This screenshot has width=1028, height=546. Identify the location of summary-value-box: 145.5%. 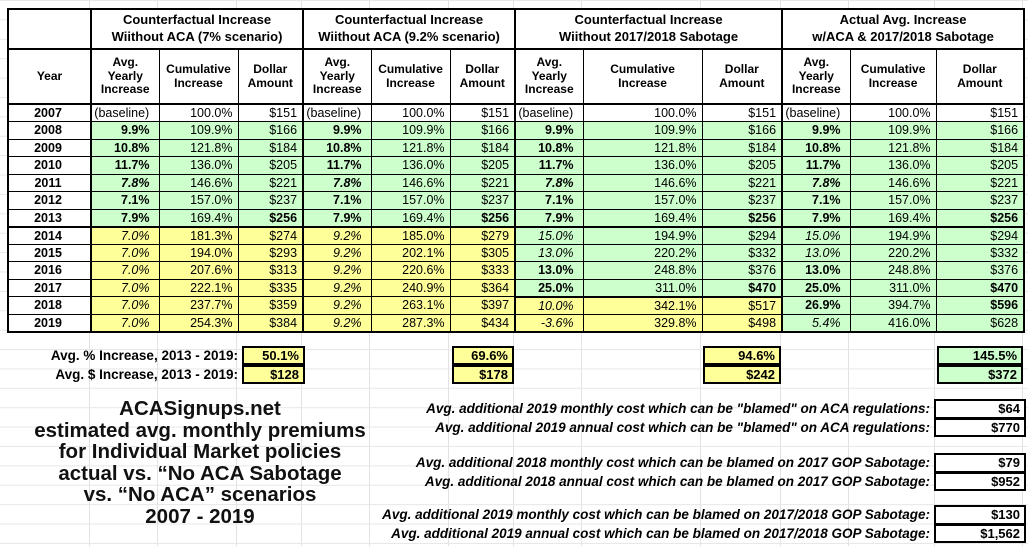
(980, 355).